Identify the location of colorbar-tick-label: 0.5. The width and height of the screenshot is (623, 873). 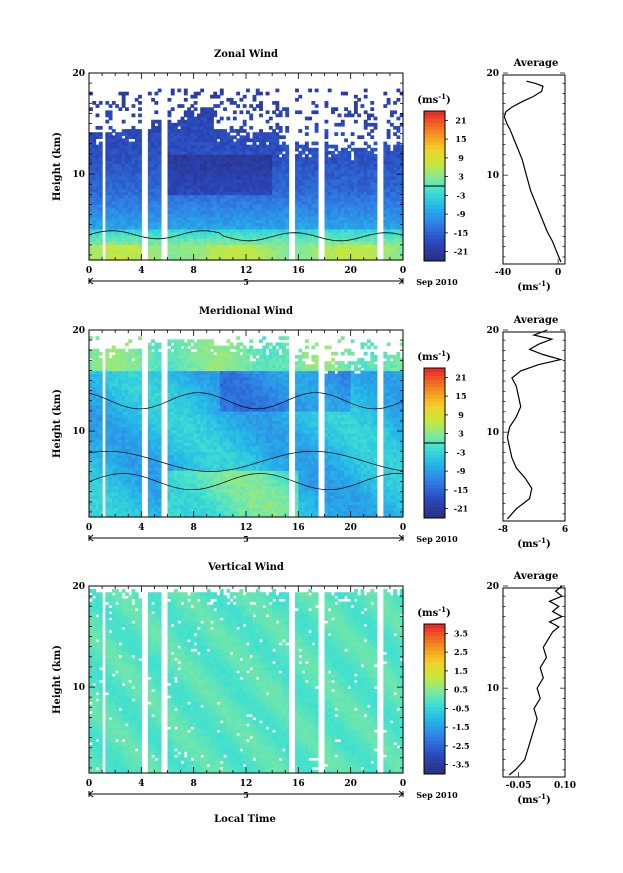
(461, 690).